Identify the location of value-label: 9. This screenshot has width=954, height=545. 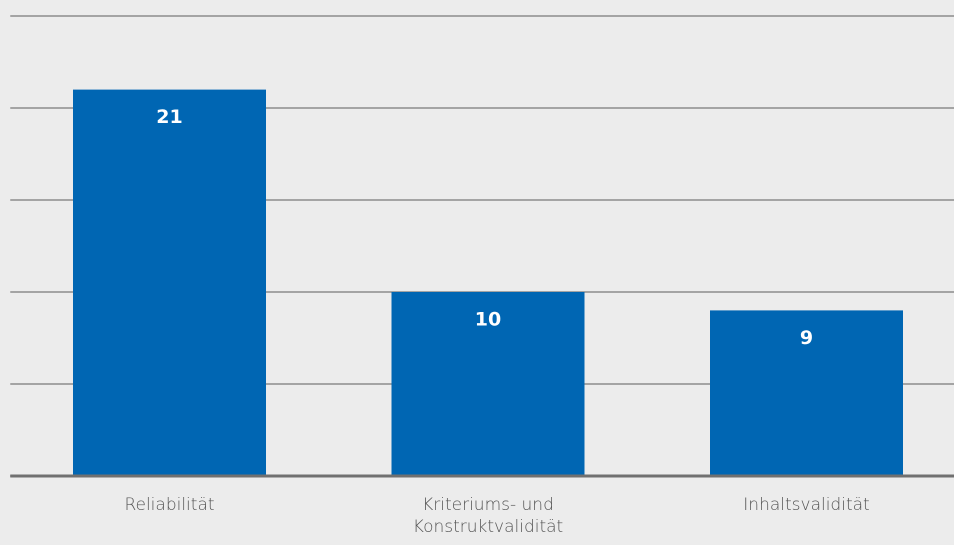
(806, 338).